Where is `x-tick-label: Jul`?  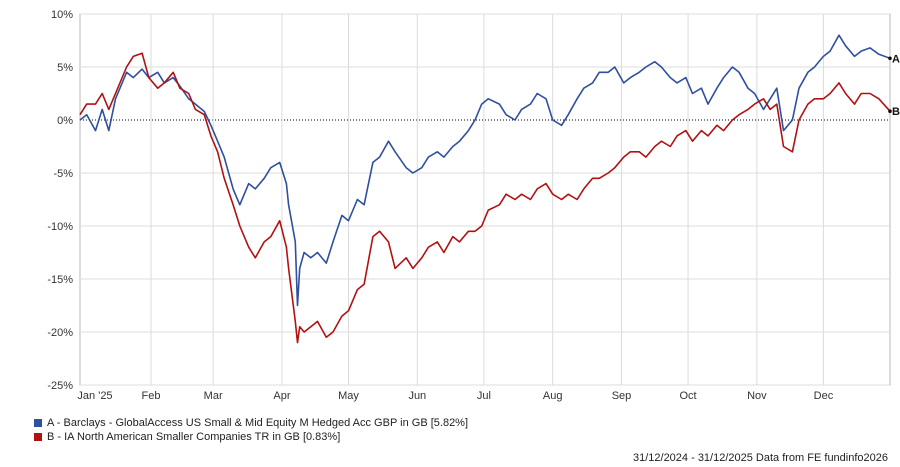
x-tick-label: Jul is located at coordinates (484, 396).